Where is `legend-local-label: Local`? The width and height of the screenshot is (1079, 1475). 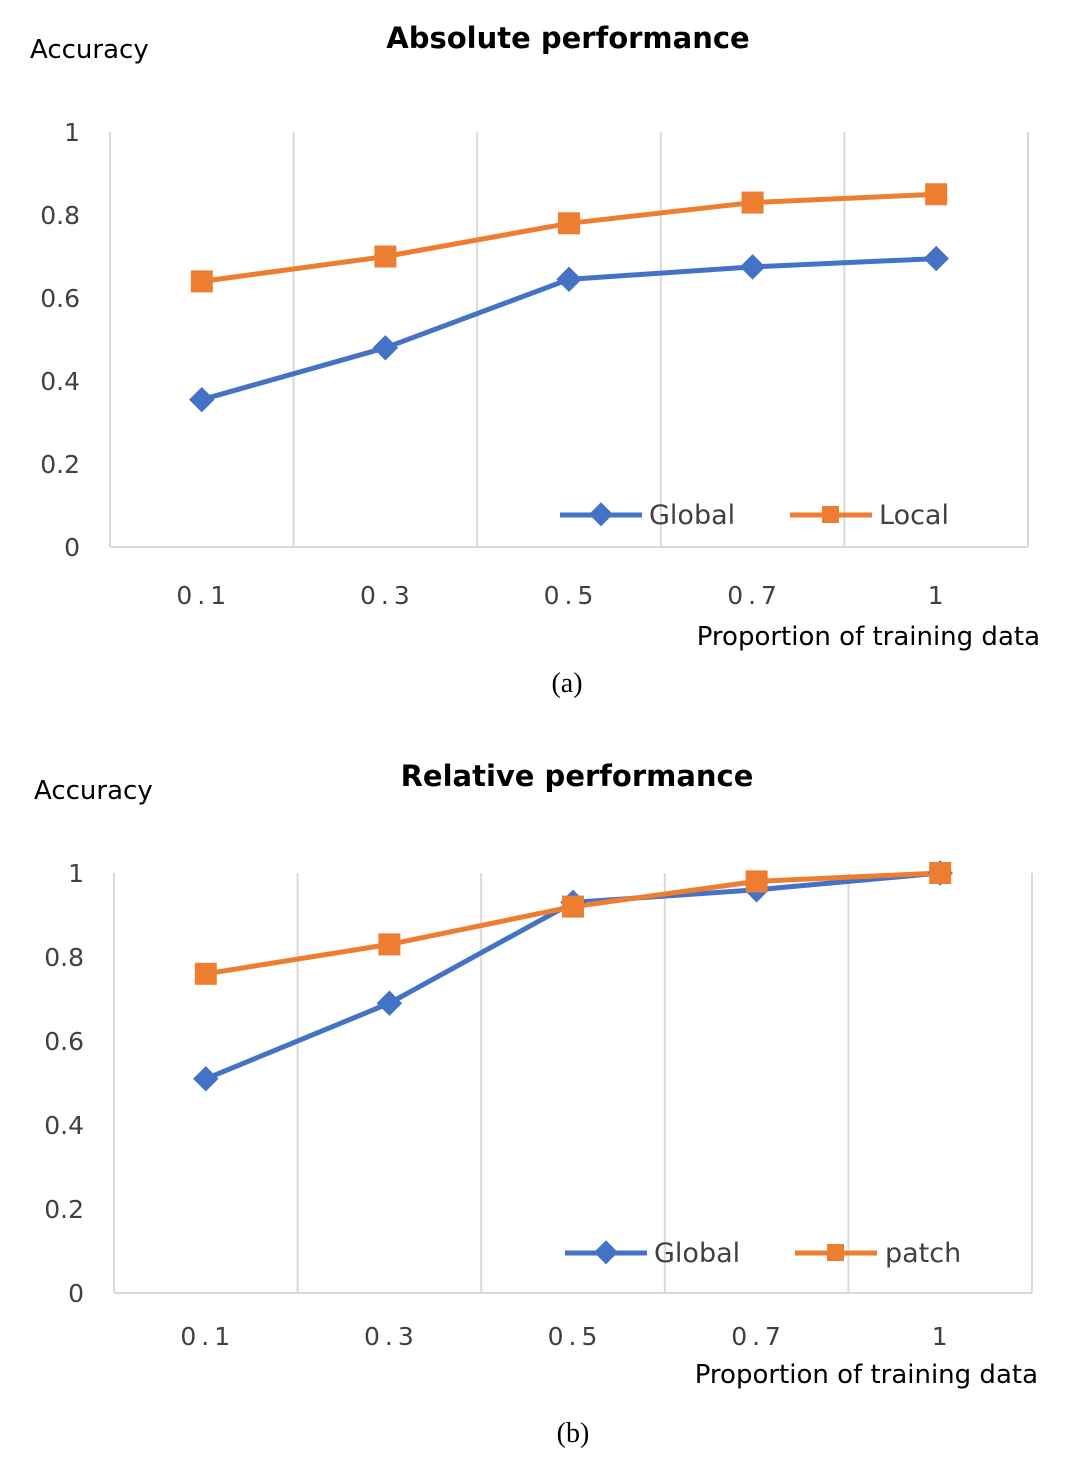 legend-local-label: Local is located at coordinates (914, 515).